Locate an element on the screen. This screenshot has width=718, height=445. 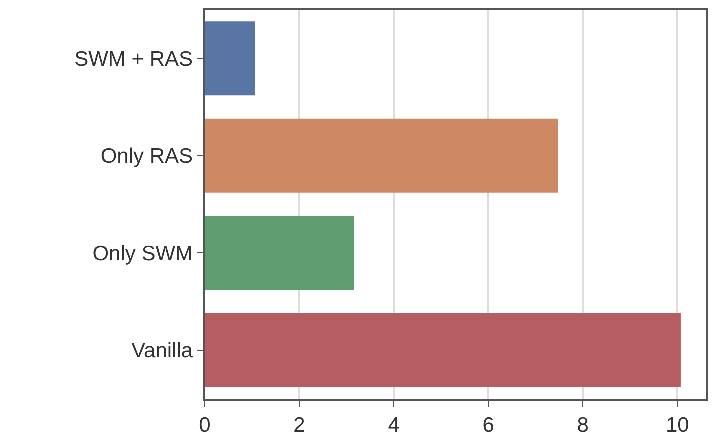
x-tick-label: 6 is located at coordinates (488, 425).